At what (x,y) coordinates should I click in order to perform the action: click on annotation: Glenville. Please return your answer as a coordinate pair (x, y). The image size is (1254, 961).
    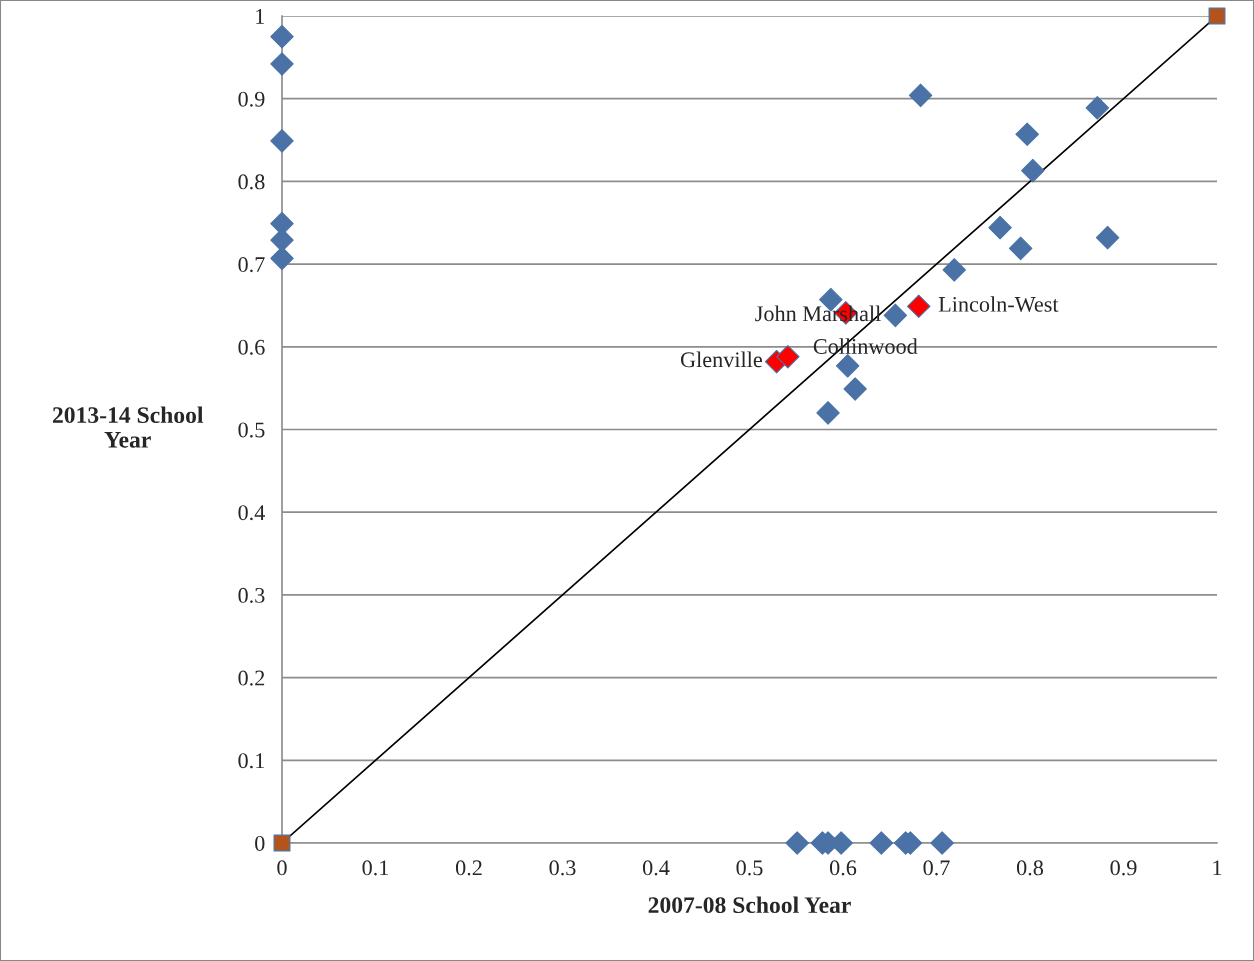
    Looking at the image, I should click on (721, 359).